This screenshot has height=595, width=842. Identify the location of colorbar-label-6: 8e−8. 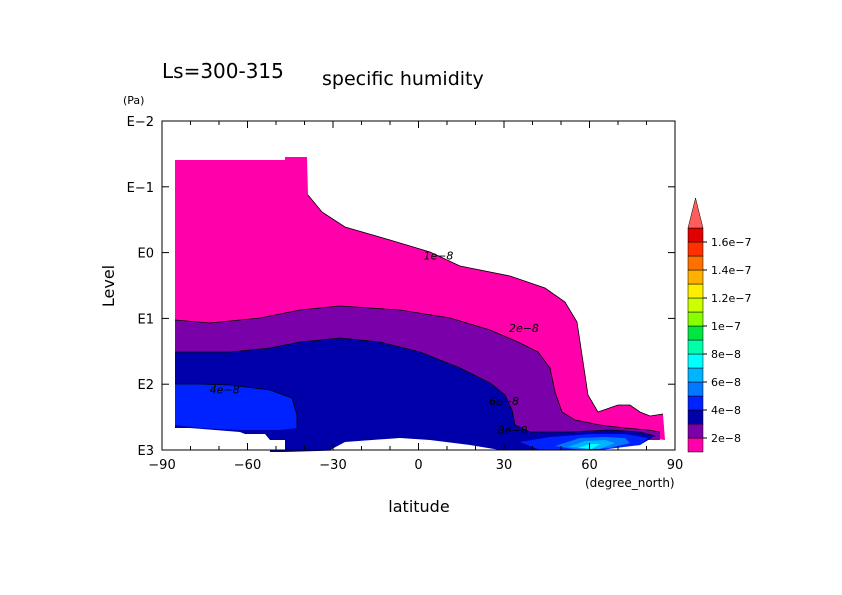
(726, 354).